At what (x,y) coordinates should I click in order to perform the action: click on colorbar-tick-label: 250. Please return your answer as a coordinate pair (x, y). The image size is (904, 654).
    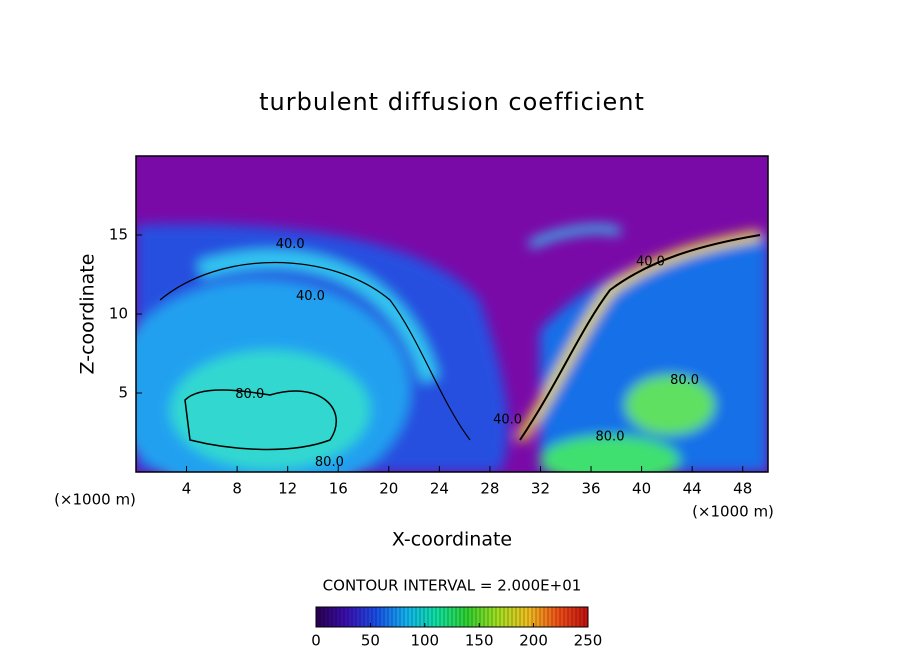
    Looking at the image, I should click on (588, 641).